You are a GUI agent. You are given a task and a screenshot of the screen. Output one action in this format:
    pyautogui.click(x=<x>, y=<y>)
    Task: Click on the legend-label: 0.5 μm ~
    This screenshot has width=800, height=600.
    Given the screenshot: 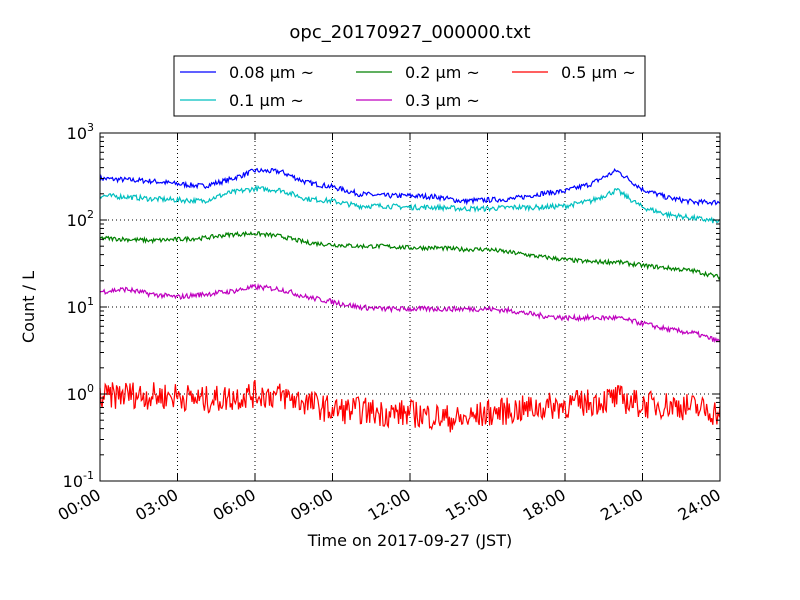 What is the action you would take?
    pyautogui.click(x=598, y=72)
    